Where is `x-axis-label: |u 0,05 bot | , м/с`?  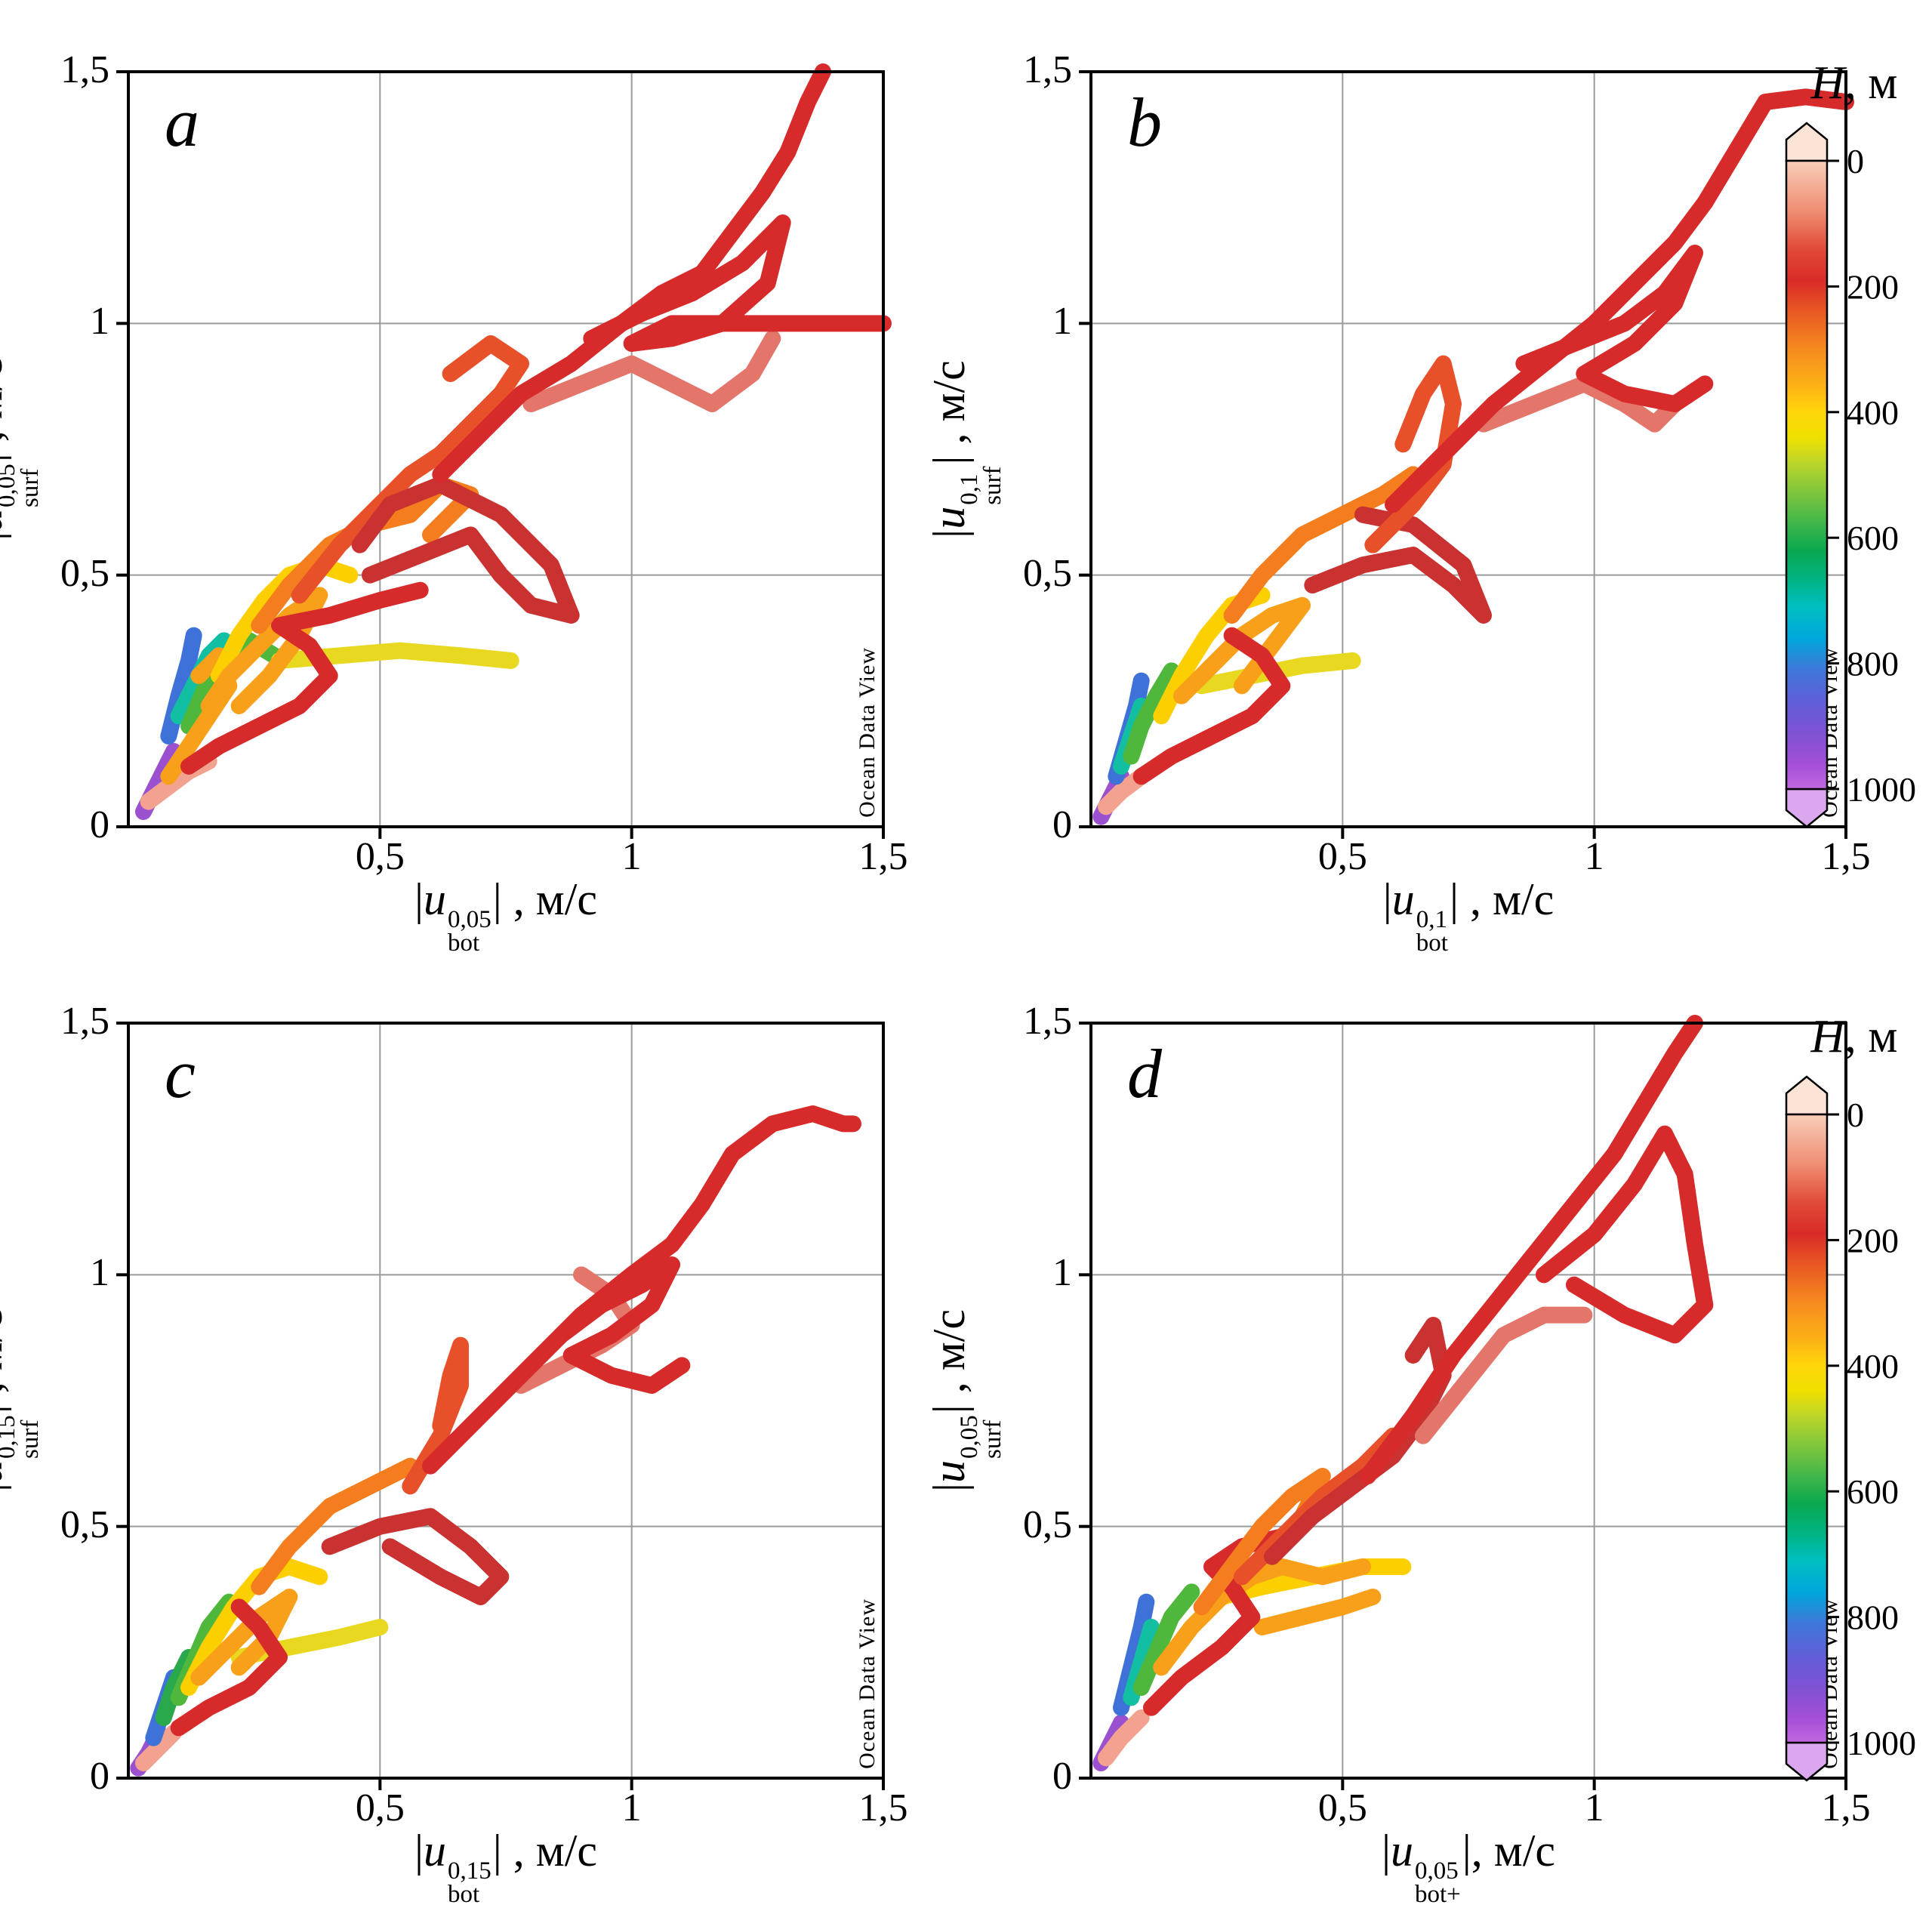 x-axis-label: |u 0,05 bot | , м/с is located at coordinates (505, 916).